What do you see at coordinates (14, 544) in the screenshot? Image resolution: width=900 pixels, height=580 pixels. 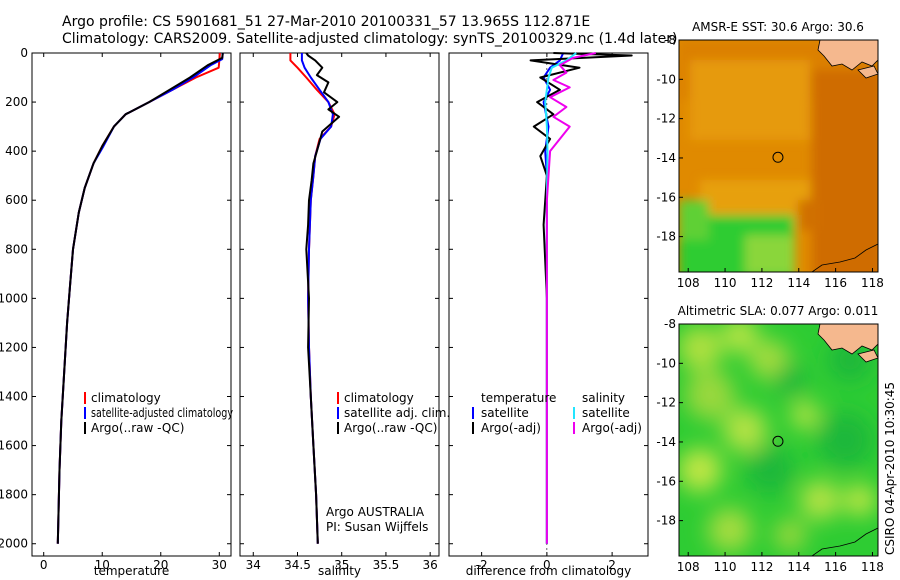 I see `y-tick-label: 2000` at bounding box center [14, 544].